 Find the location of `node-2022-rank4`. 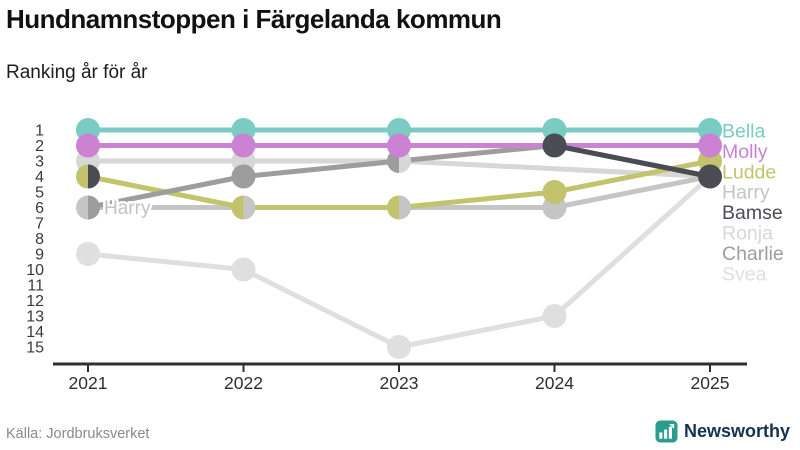

node-2022-rank4 is located at coordinates (243, 176).